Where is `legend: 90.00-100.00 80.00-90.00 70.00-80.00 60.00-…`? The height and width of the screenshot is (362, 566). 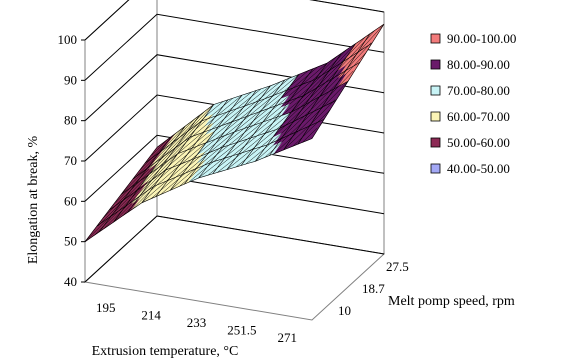 legend: 90.00-100.00 80.00-90.00 70.00-80.00 60.00-… is located at coordinates (473, 103).